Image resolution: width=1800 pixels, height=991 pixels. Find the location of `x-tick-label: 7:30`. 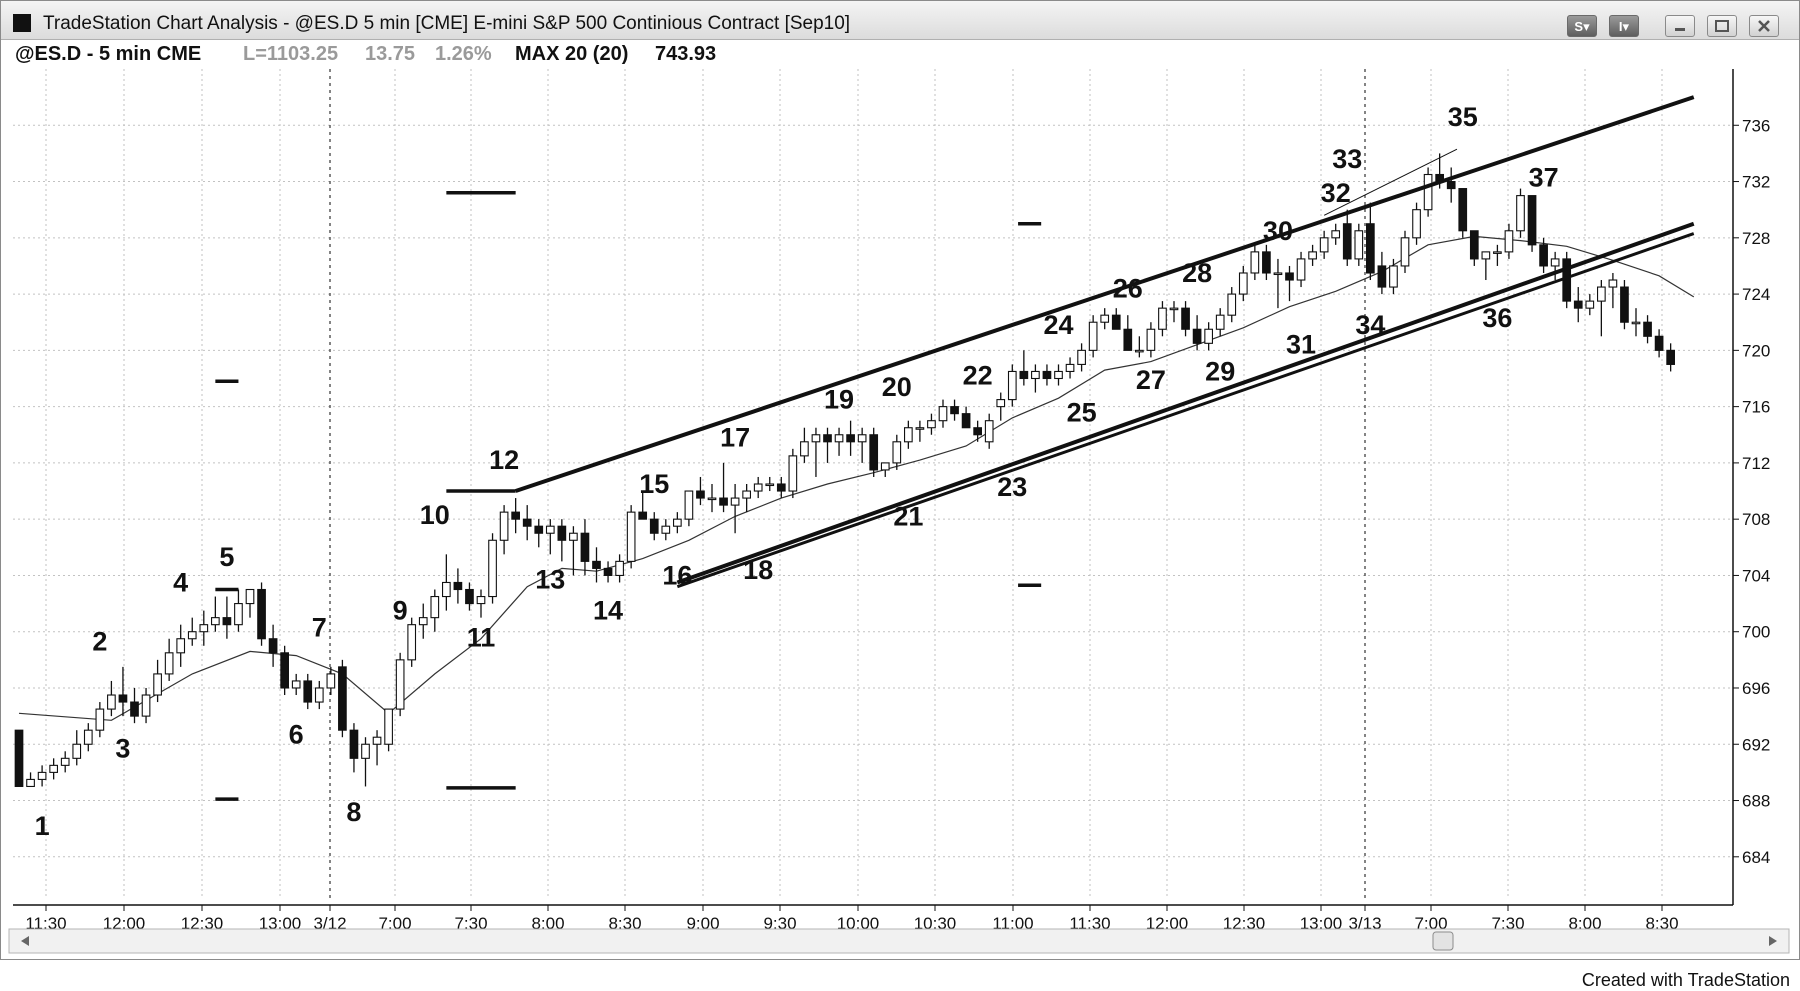

x-tick-label: 7:30 is located at coordinates (470, 923).